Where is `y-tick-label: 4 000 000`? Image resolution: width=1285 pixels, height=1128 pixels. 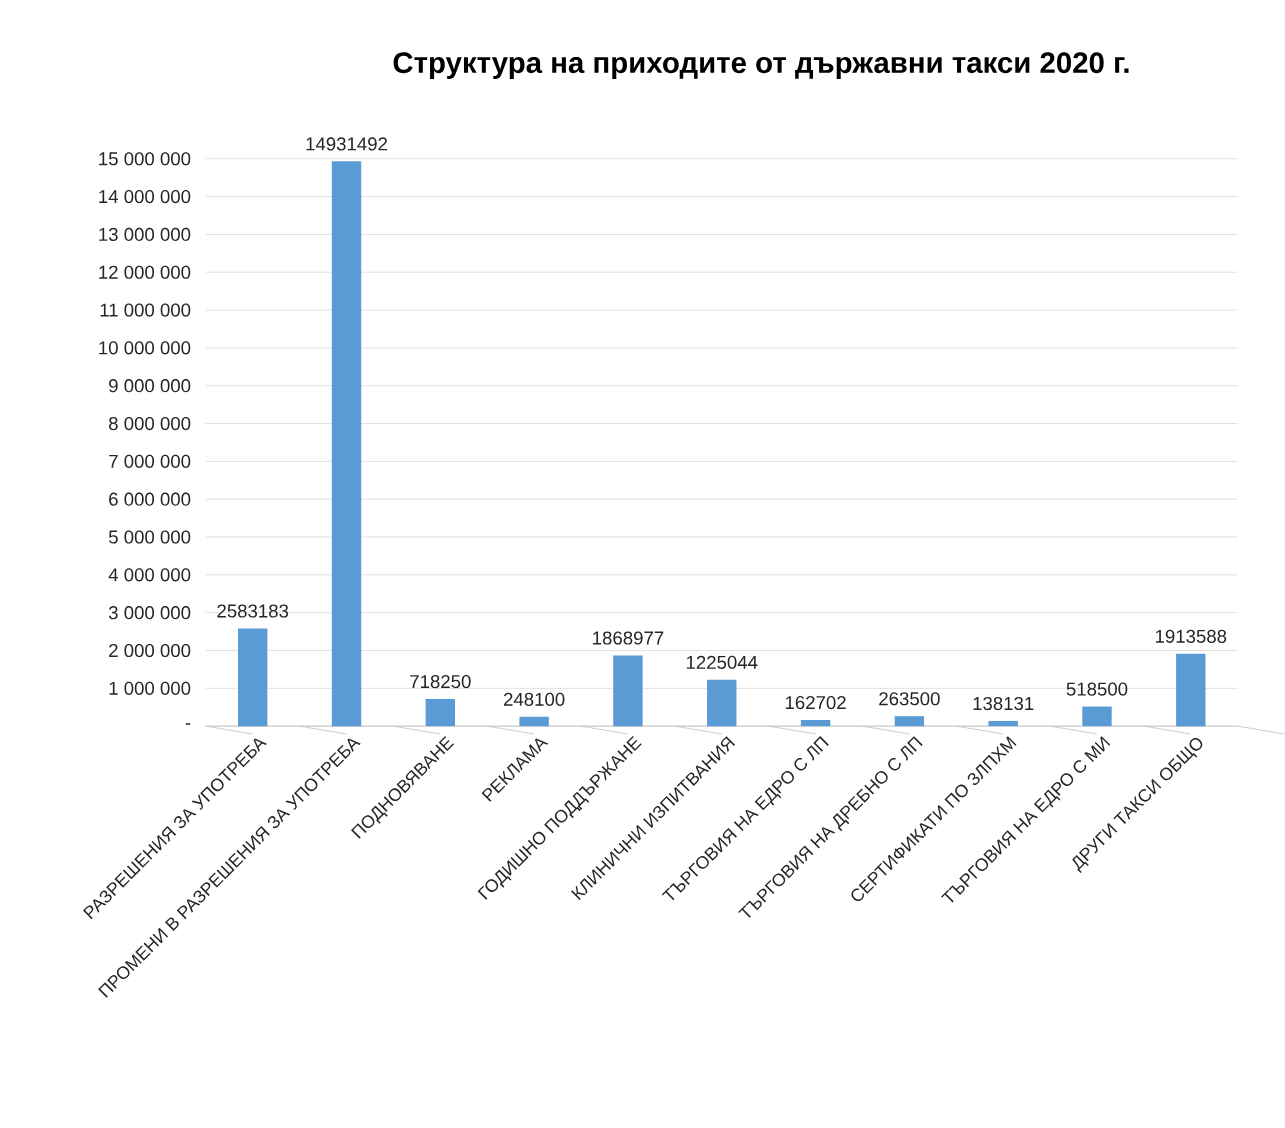
y-tick-label: 4 000 000 is located at coordinates (149, 575).